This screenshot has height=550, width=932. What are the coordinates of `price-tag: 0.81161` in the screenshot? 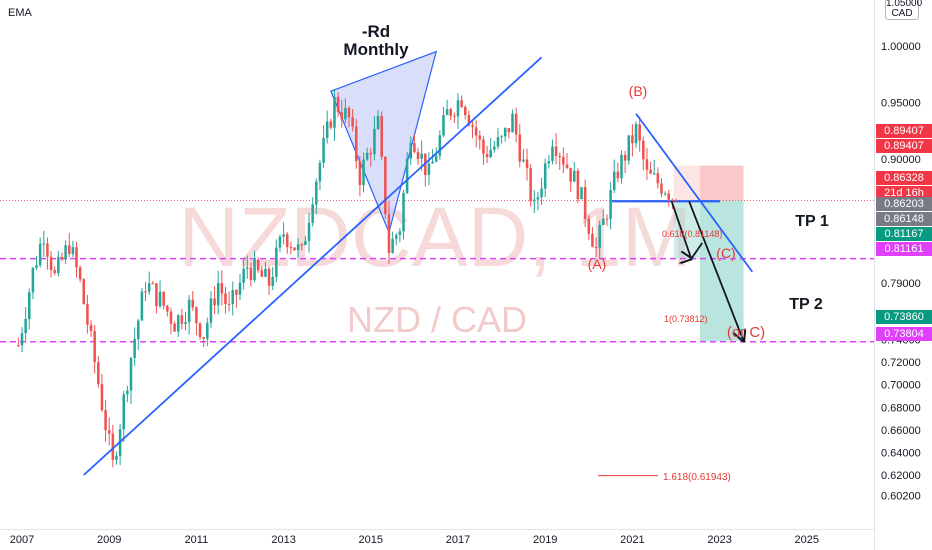 It's located at (904, 249).